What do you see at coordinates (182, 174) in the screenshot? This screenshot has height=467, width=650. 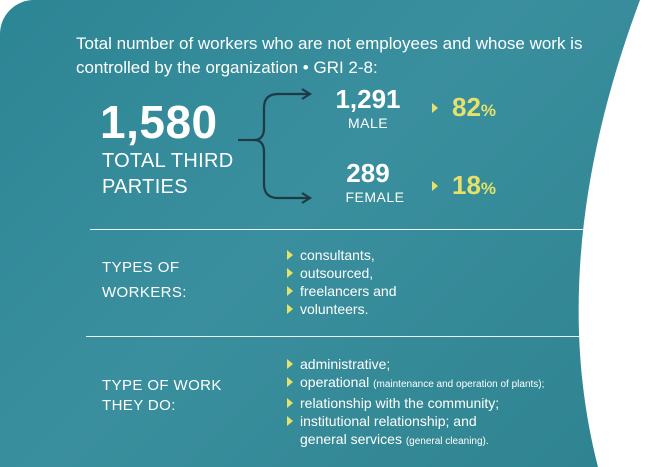 I see `total-third-parties-label: TOTAL THIRD PARTIES` at bounding box center [182, 174].